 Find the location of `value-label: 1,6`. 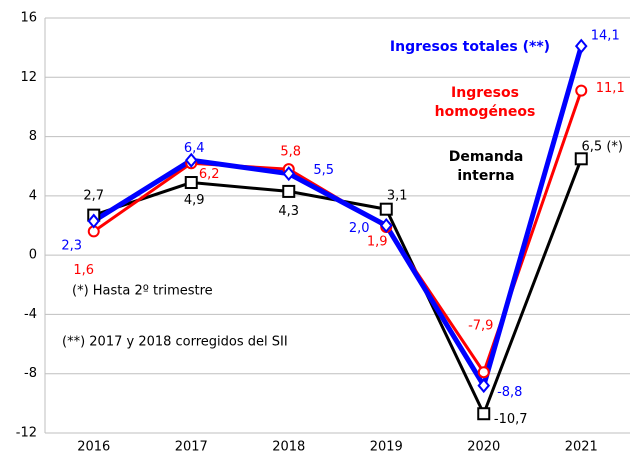

value-label: 1,6 is located at coordinates (83, 270).